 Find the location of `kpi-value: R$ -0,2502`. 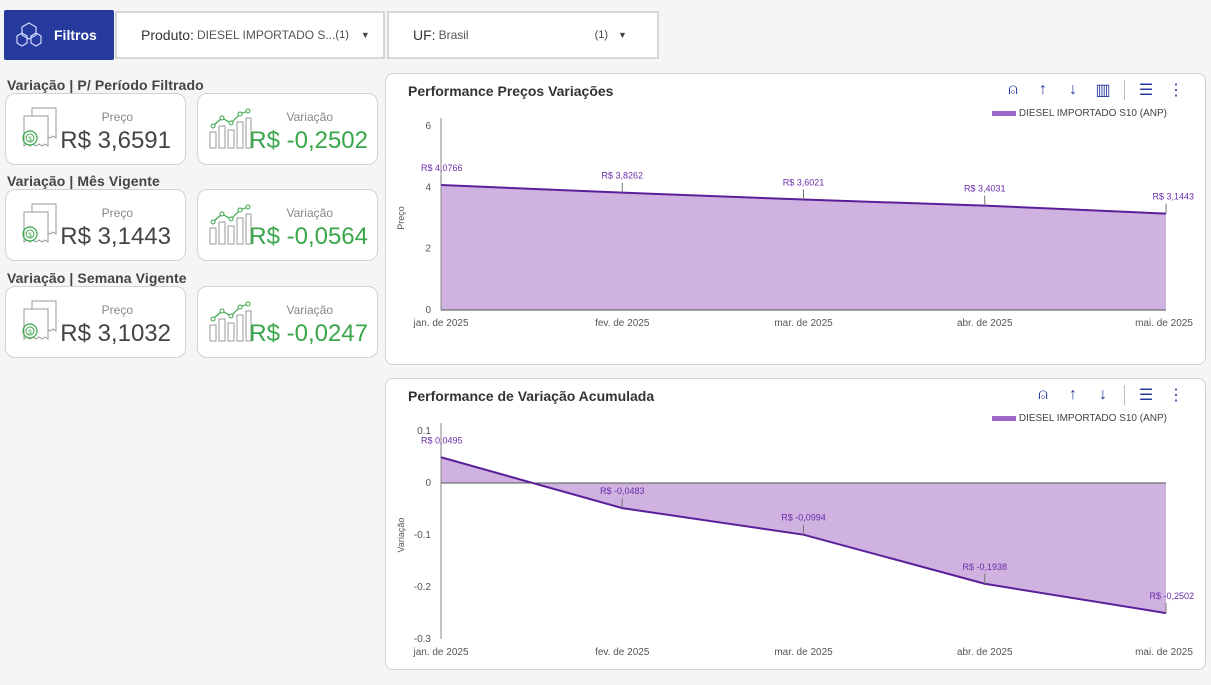

kpi-value: R$ -0,2502 is located at coordinates (308, 140).